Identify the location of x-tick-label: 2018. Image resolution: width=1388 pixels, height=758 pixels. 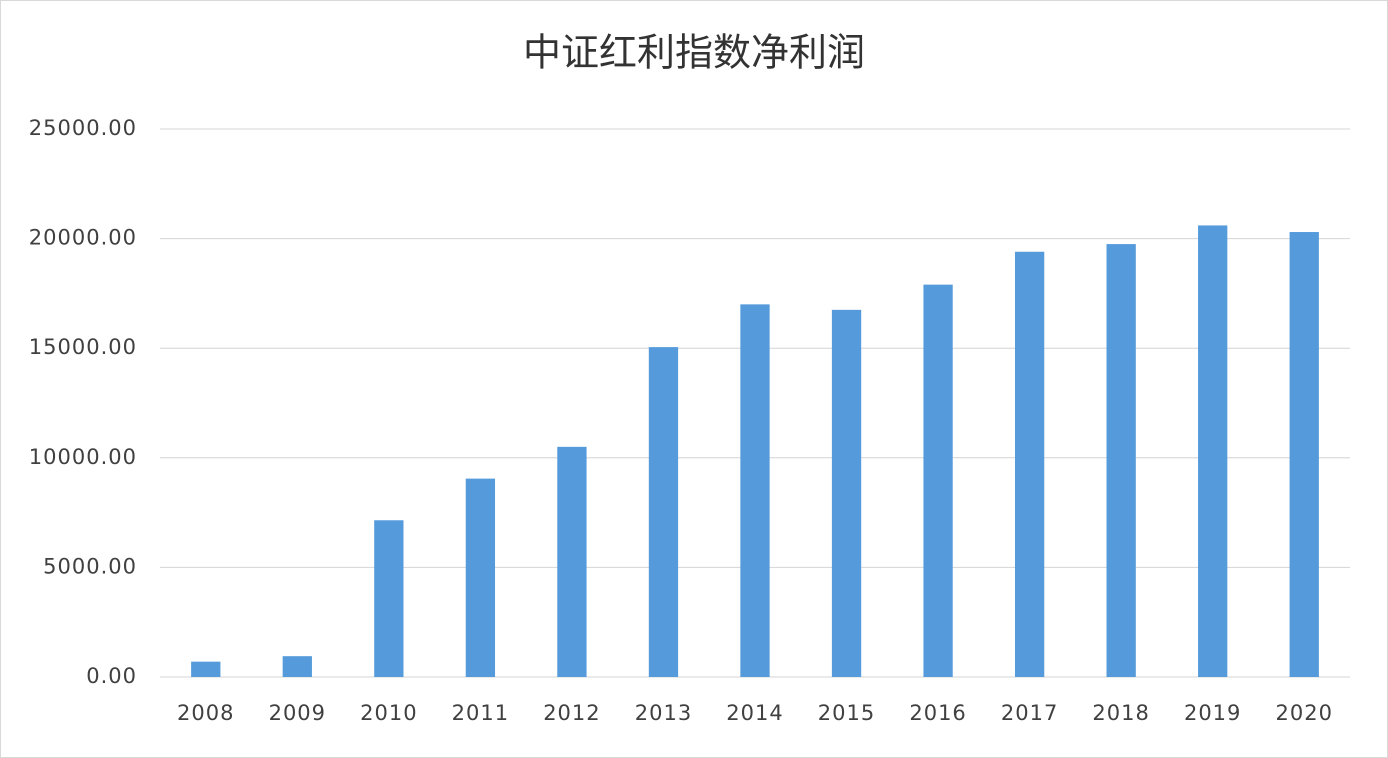
(1120, 713).